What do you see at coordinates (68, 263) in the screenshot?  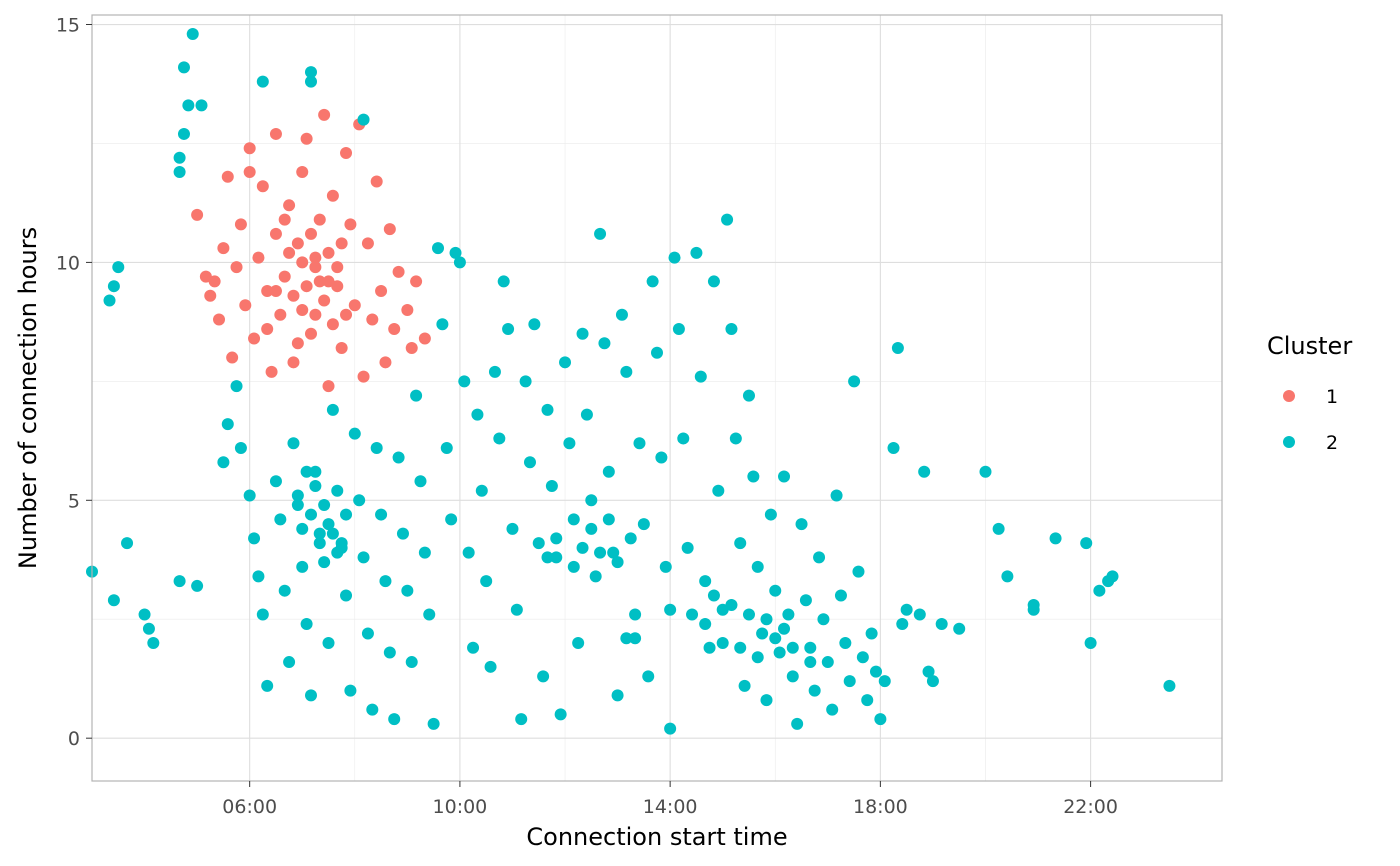 I see `y-tick-label: 10` at bounding box center [68, 263].